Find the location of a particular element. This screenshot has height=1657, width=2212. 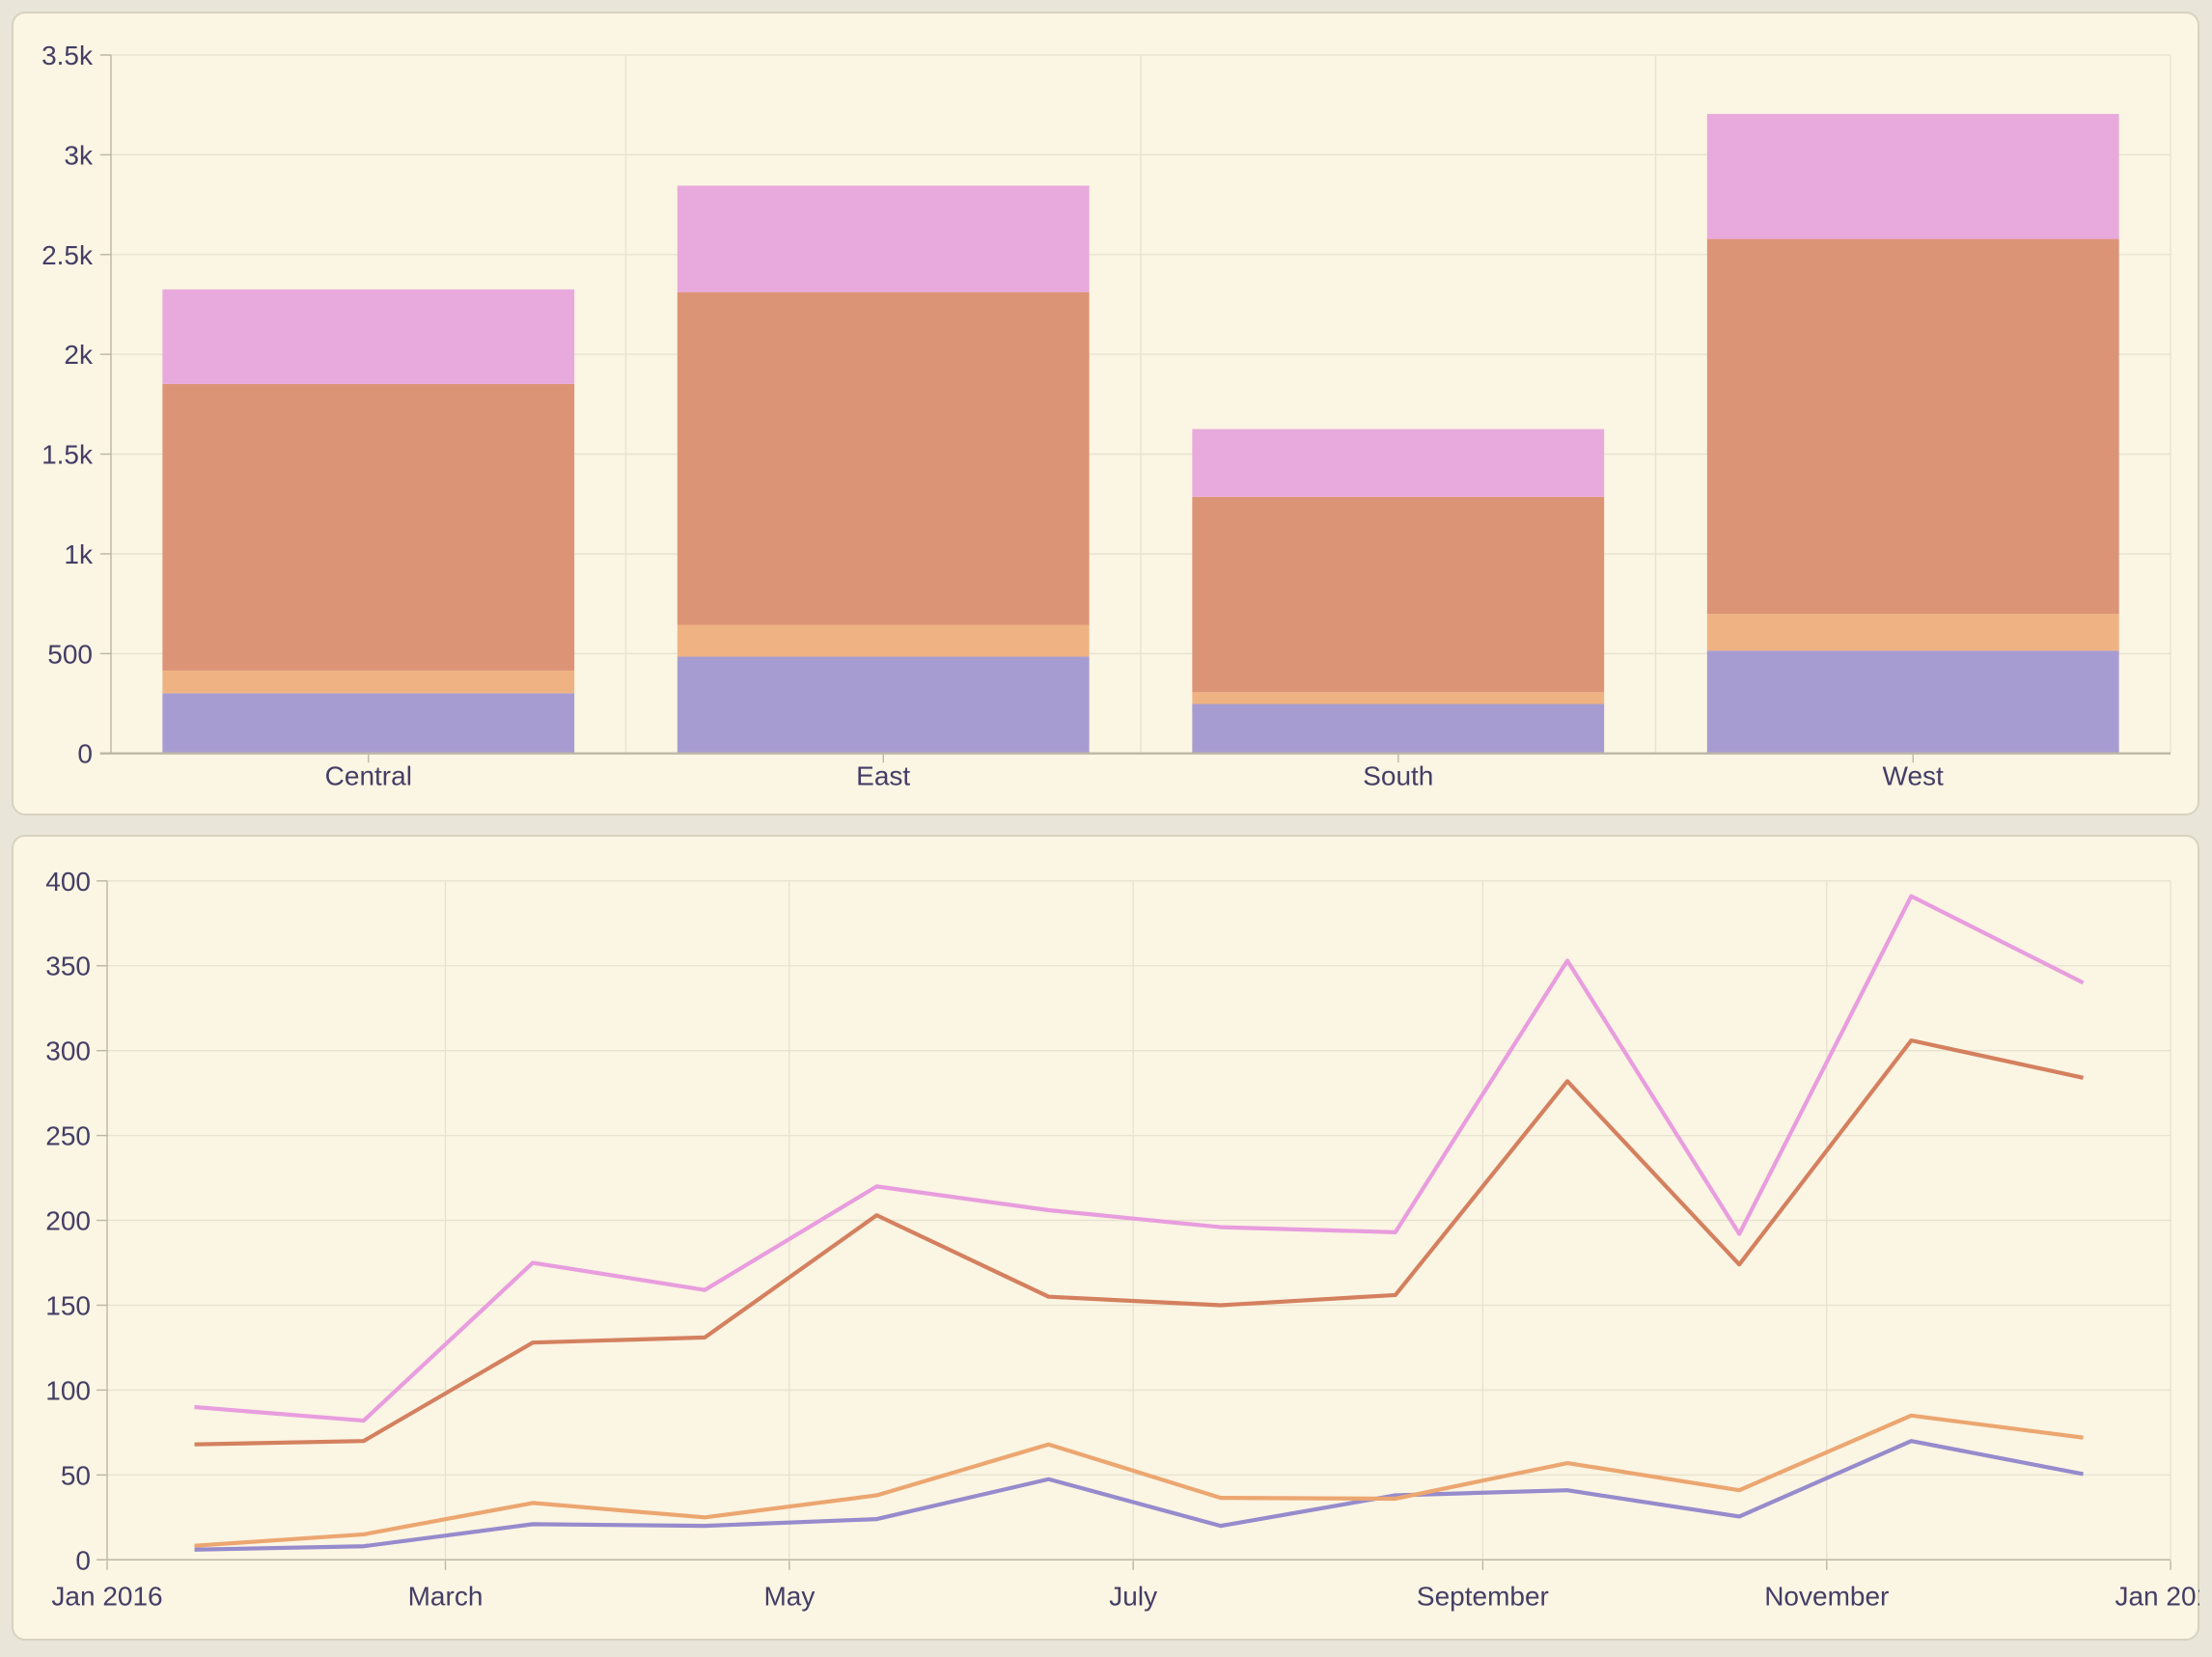

svg-text: West is located at coordinates (1913, 776).